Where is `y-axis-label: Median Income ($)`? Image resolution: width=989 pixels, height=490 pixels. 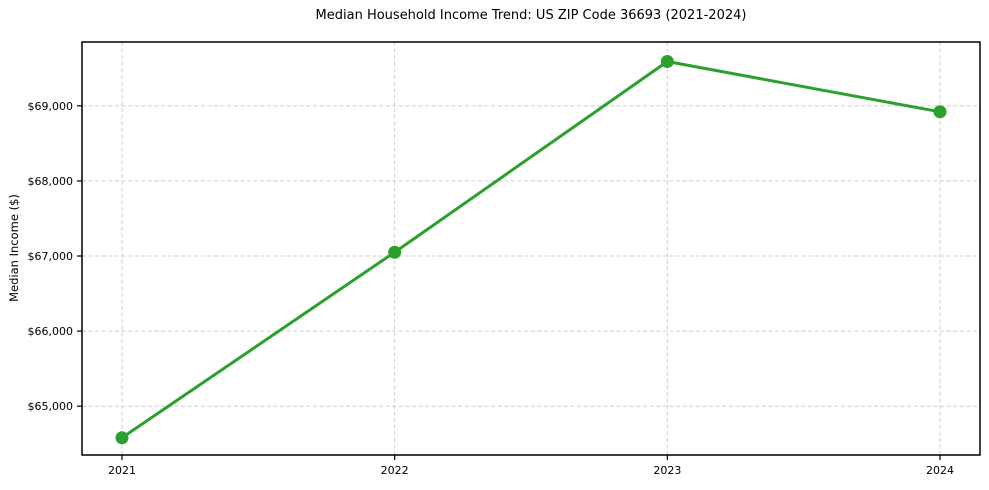
y-axis-label: Median Income ($) is located at coordinates (14, 248).